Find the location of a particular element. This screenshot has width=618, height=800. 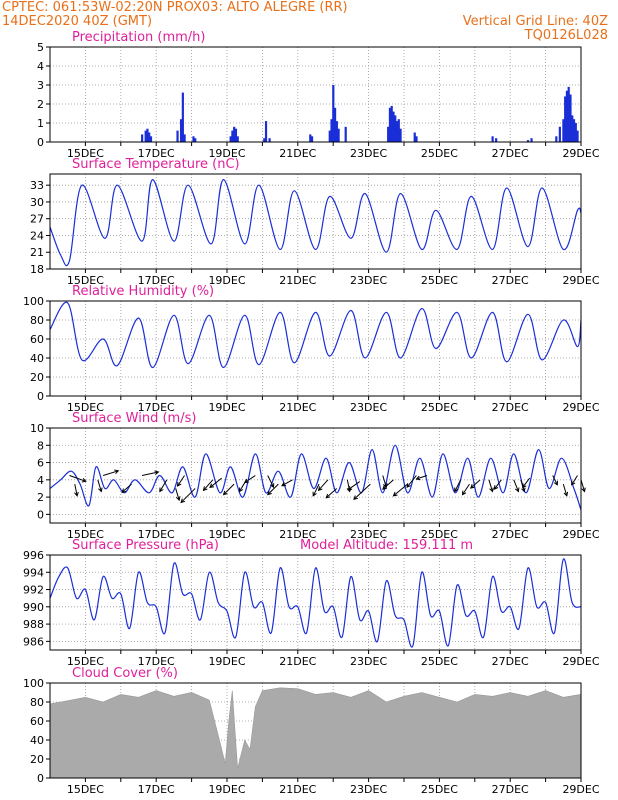

temperature-line is located at coordinates (315, 222).